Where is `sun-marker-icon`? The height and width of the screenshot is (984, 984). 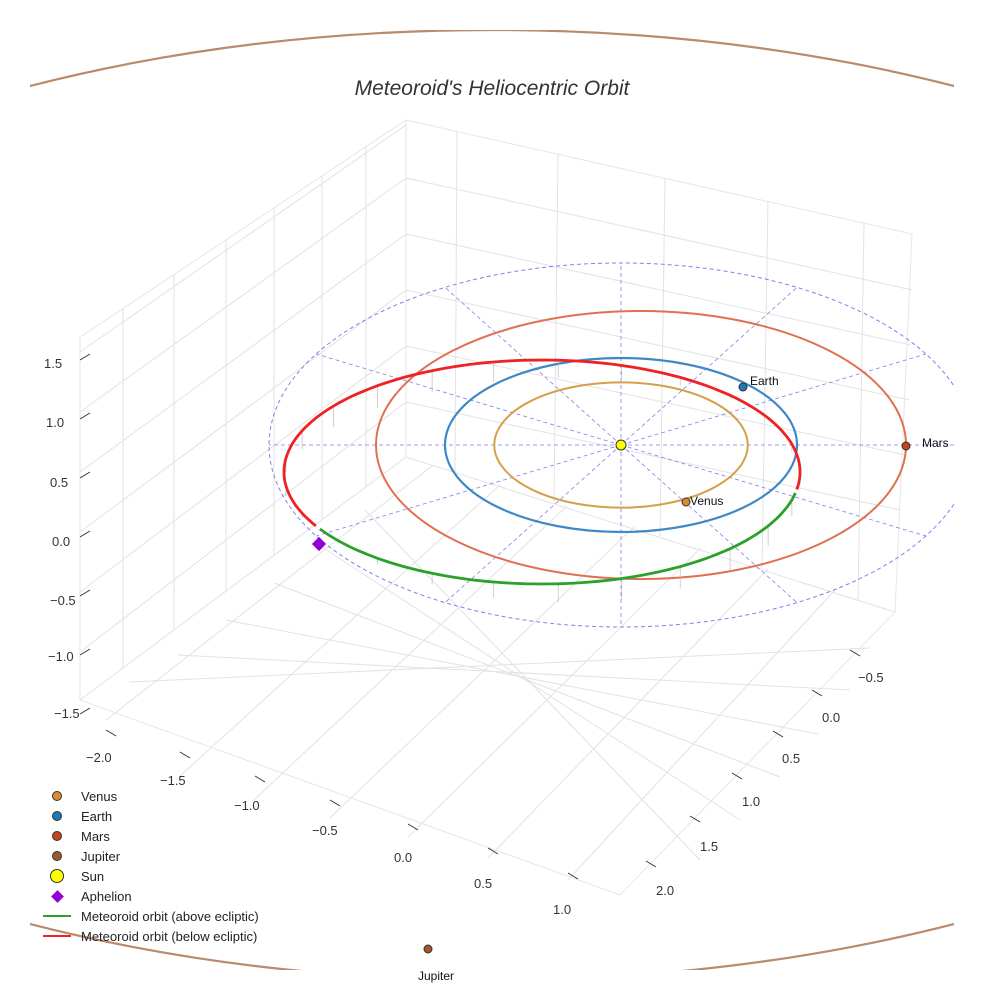 sun-marker-icon is located at coordinates (57, 876).